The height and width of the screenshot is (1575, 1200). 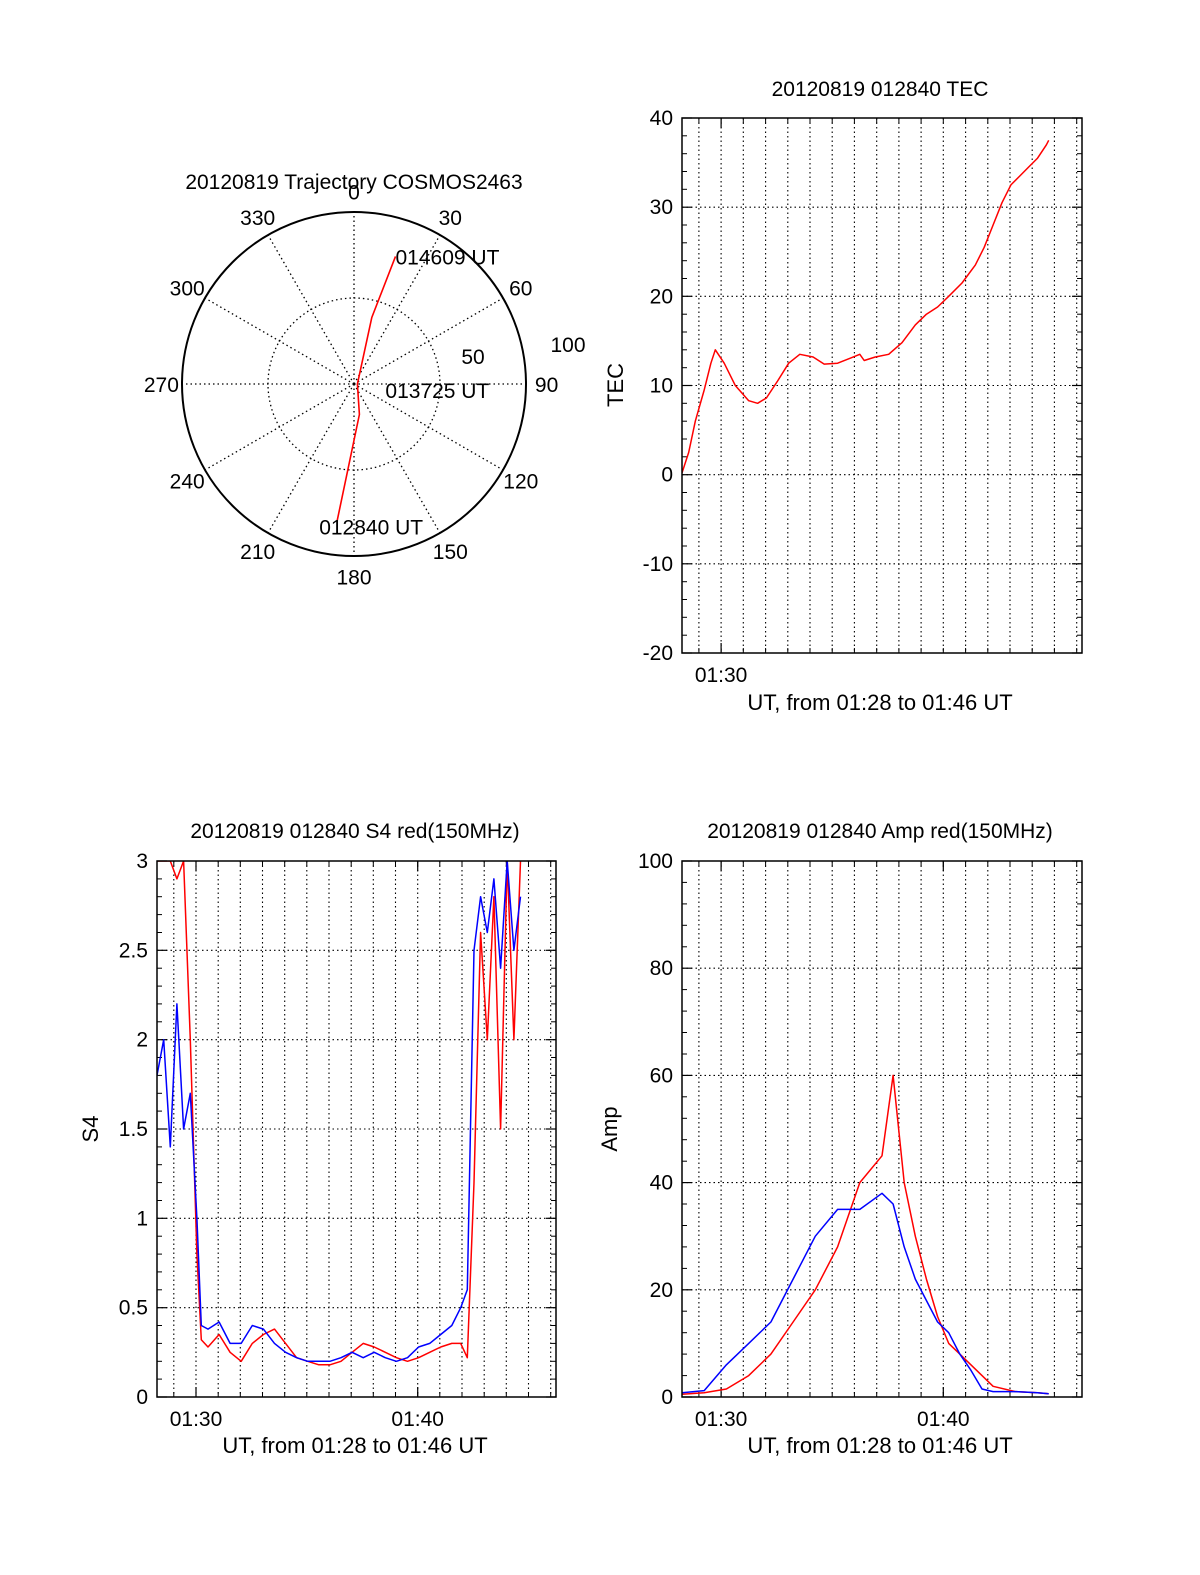 What do you see at coordinates (133, 1308) in the screenshot?
I see `s4-y-tick-label: 0.5` at bounding box center [133, 1308].